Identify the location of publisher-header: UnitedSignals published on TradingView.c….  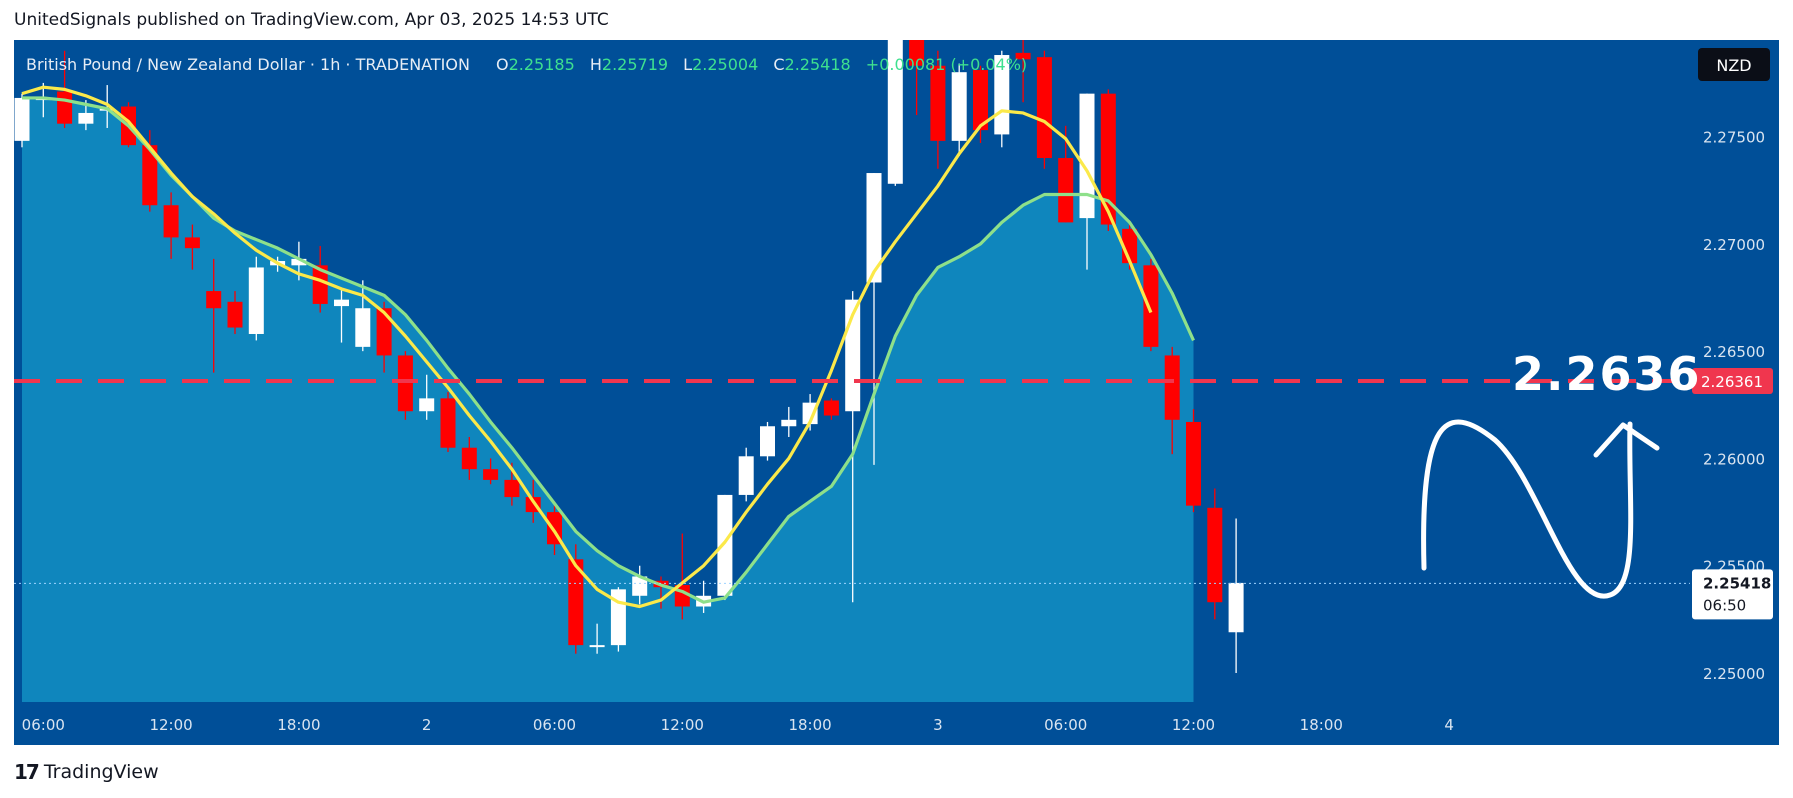
(311, 20).